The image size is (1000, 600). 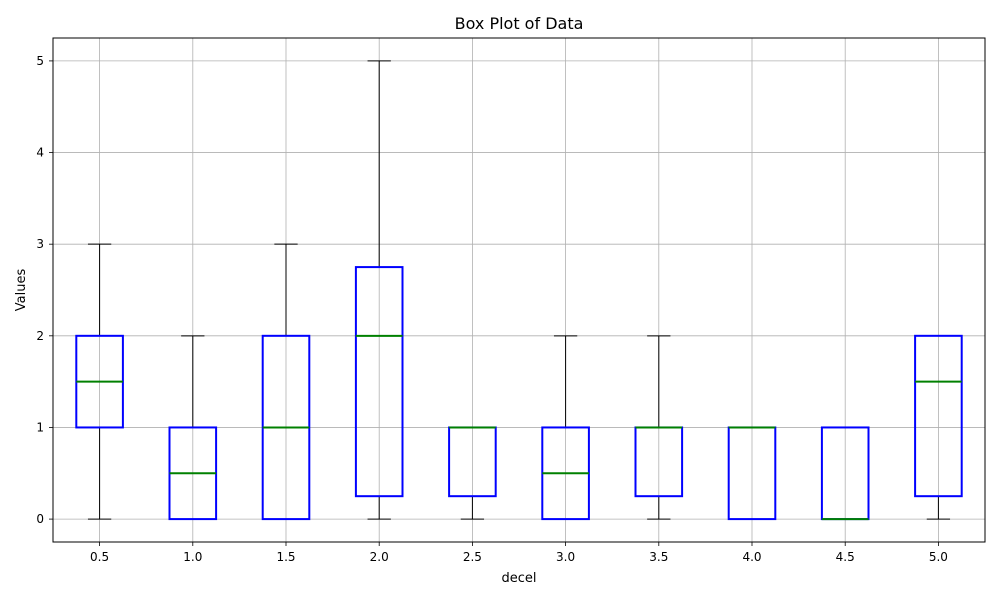 I want to click on x-tick-label: 5.0, so click(x=938, y=557).